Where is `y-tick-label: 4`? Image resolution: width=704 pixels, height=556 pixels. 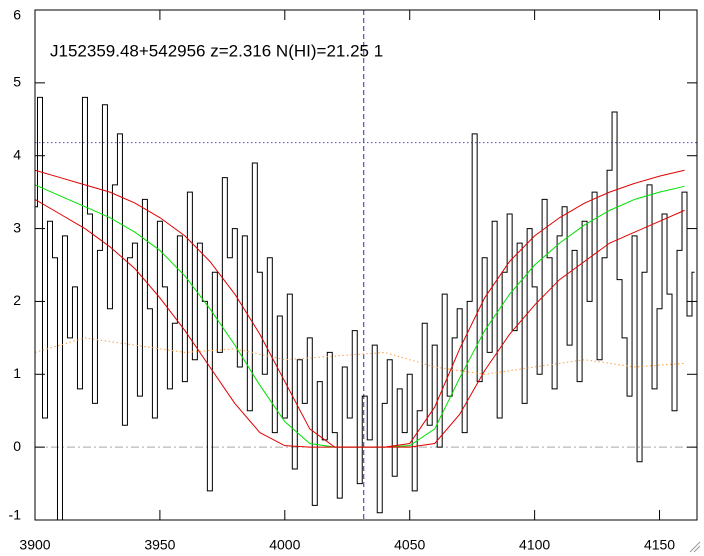
y-tick-label: 4 is located at coordinates (17, 154).